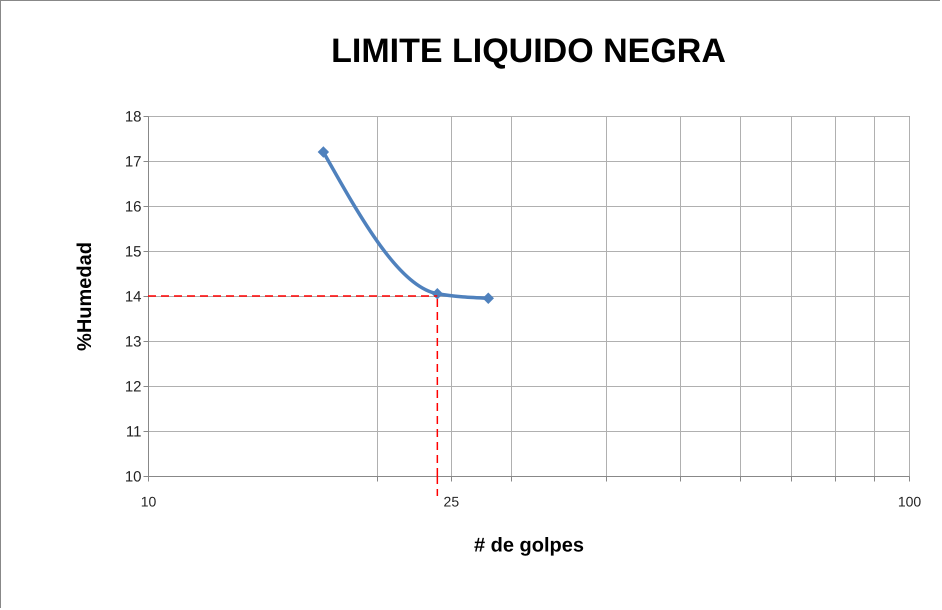 The height and width of the screenshot is (610, 942). What do you see at coordinates (134, 432) in the screenshot?
I see `y-tick-label: 11` at bounding box center [134, 432].